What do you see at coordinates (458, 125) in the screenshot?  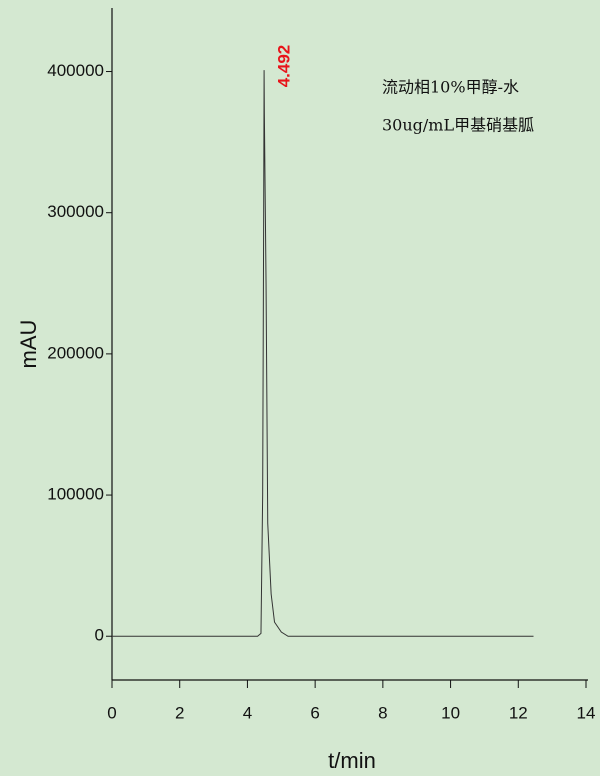 I see `note: 30ug/mL甲基硝基胍` at bounding box center [458, 125].